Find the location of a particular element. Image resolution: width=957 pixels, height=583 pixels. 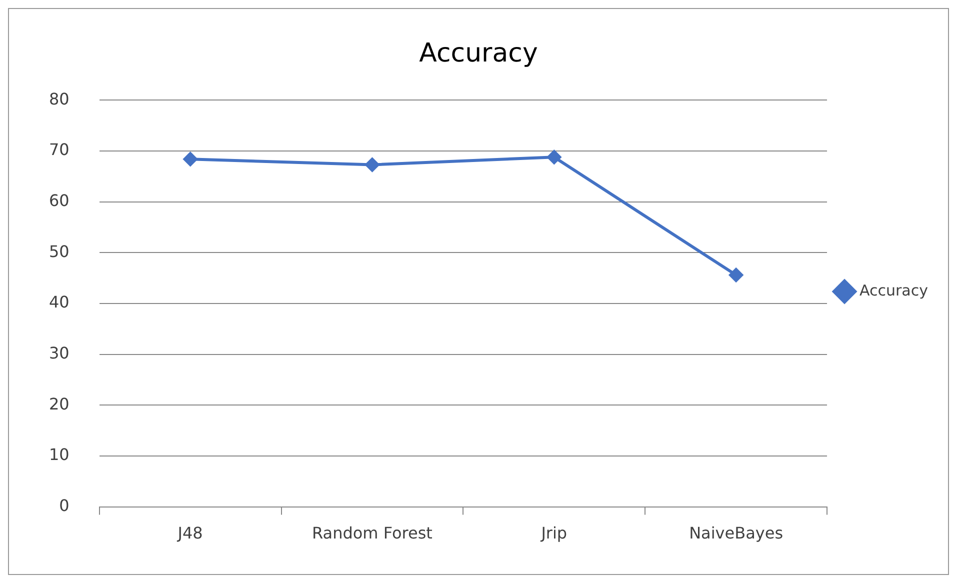

x-tick-label: Jrip is located at coordinates (554, 533).